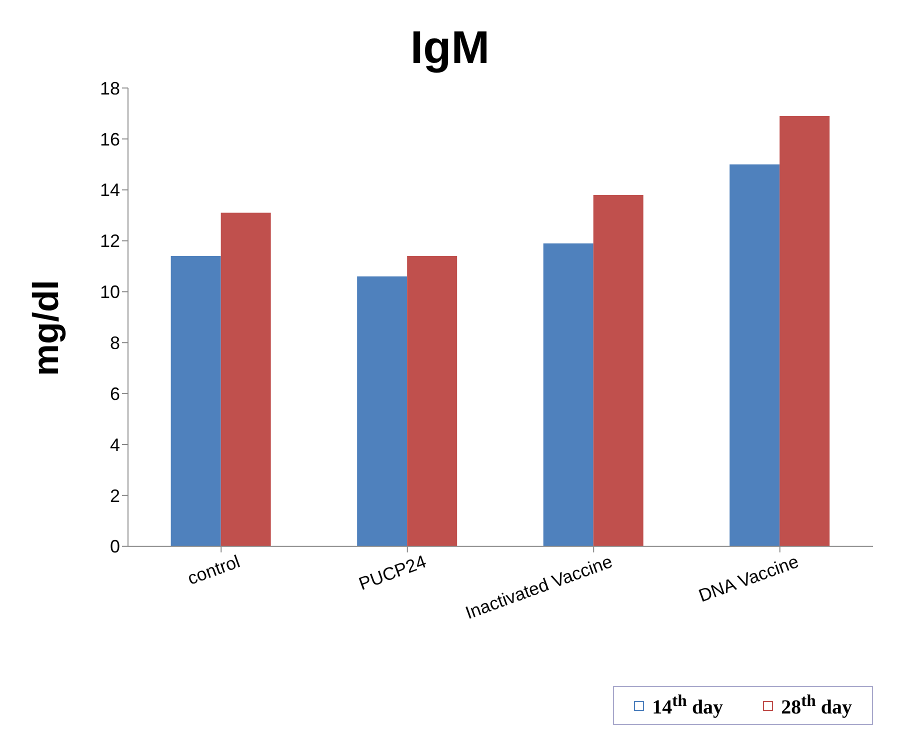 The height and width of the screenshot is (743, 901). I want to click on y-tick-label: 4, so click(115, 444).